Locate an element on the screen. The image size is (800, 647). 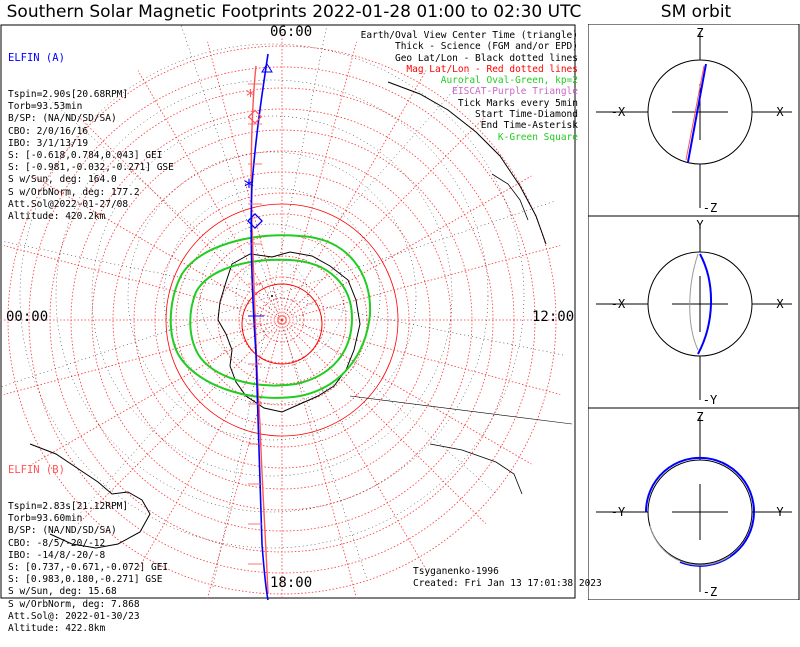
auroral-ovals is located at coordinates (270, 316).